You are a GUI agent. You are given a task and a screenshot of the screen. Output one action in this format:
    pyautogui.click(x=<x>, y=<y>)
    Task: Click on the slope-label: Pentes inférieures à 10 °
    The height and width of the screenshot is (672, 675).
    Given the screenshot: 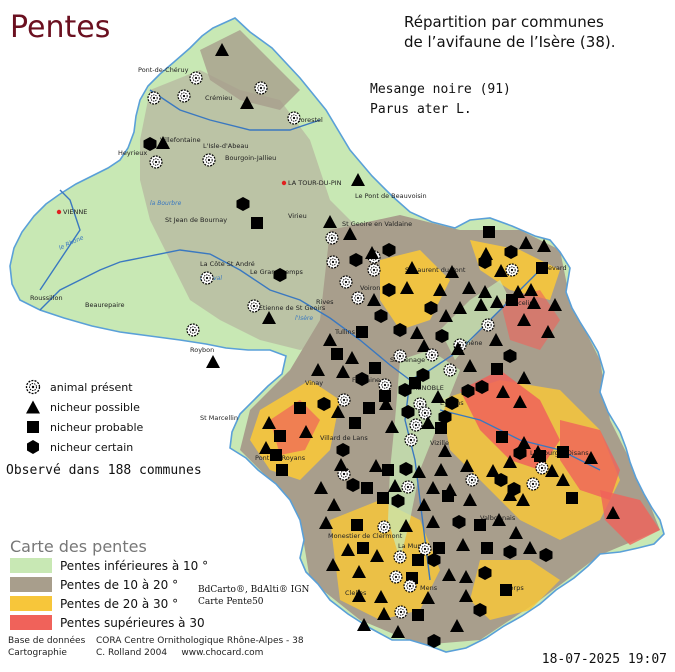 What is the action you would take?
    pyautogui.click(x=134, y=565)
    